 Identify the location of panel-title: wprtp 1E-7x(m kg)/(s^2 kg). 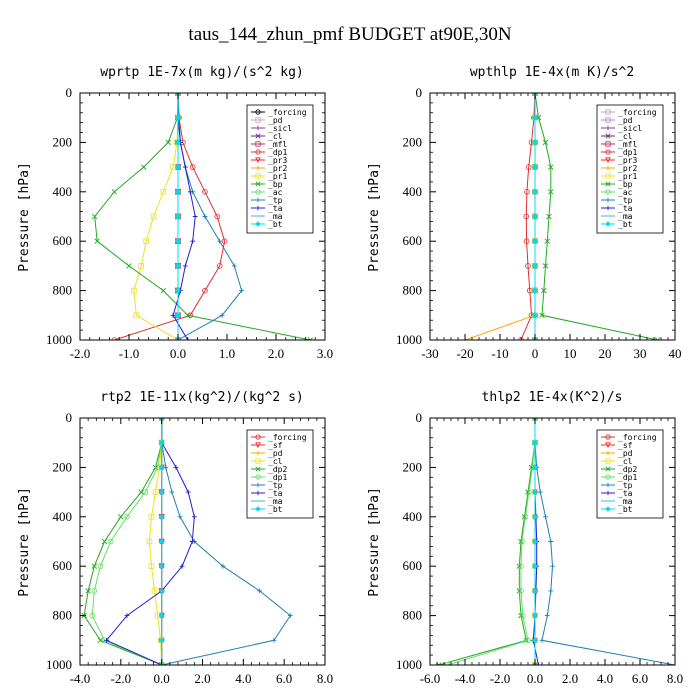
(202, 72).